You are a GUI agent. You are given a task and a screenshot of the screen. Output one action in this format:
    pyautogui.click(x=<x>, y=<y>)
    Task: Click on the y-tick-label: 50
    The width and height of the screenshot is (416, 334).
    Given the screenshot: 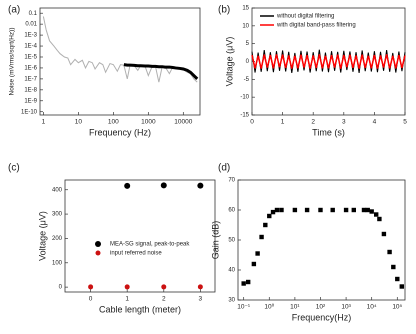 What is the action you would take?
    pyautogui.click(x=231, y=241)
    